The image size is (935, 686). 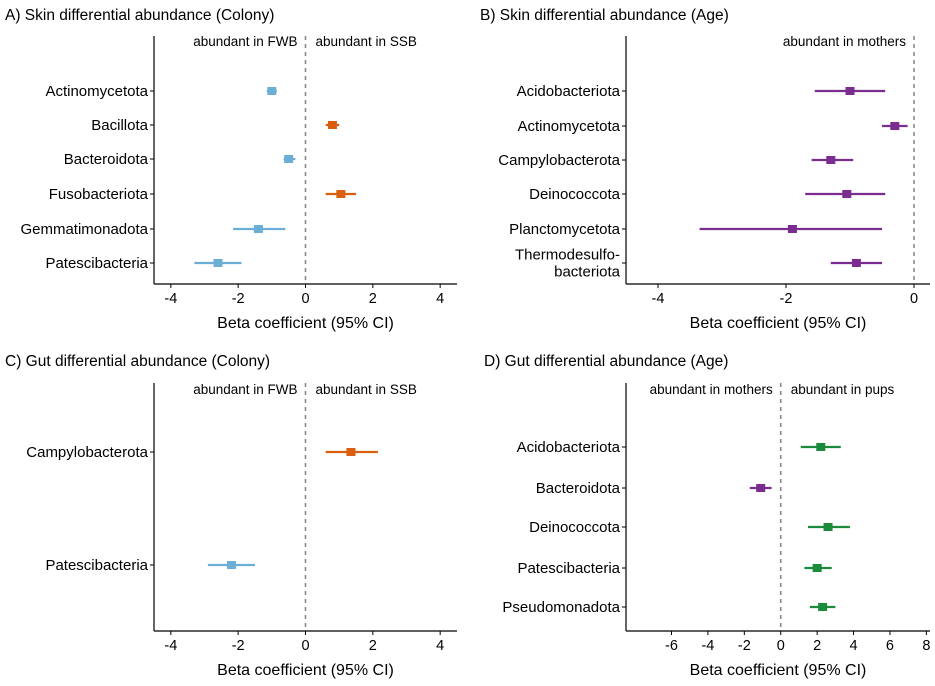 I want to click on estimate-row: Fusobacteriota, so click(x=202, y=194).